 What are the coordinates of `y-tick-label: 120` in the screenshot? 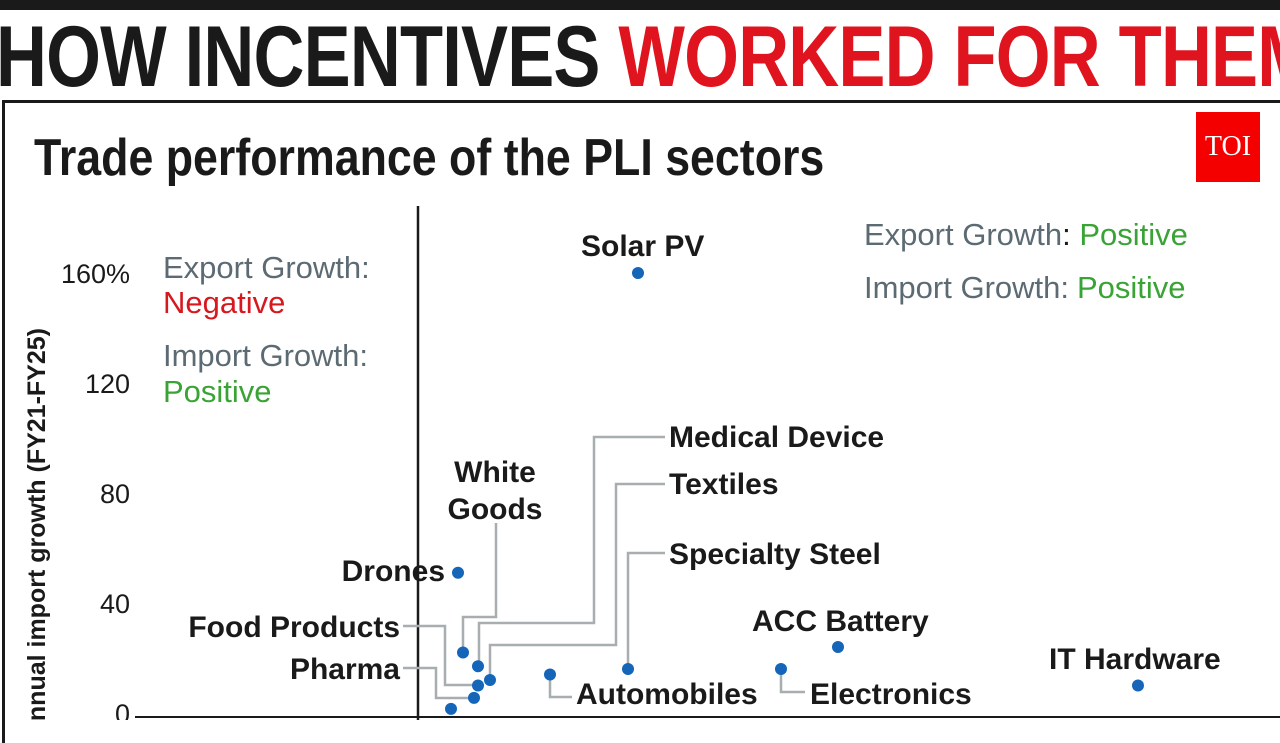 It's located at (107, 384).